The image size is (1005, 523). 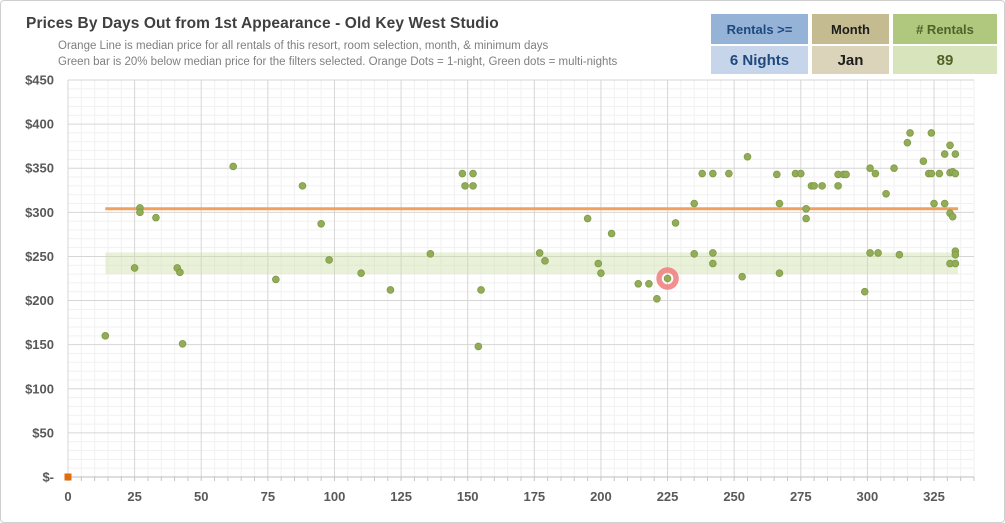 I want to click on x-tick-label: 150, so click(x=468, y=496).